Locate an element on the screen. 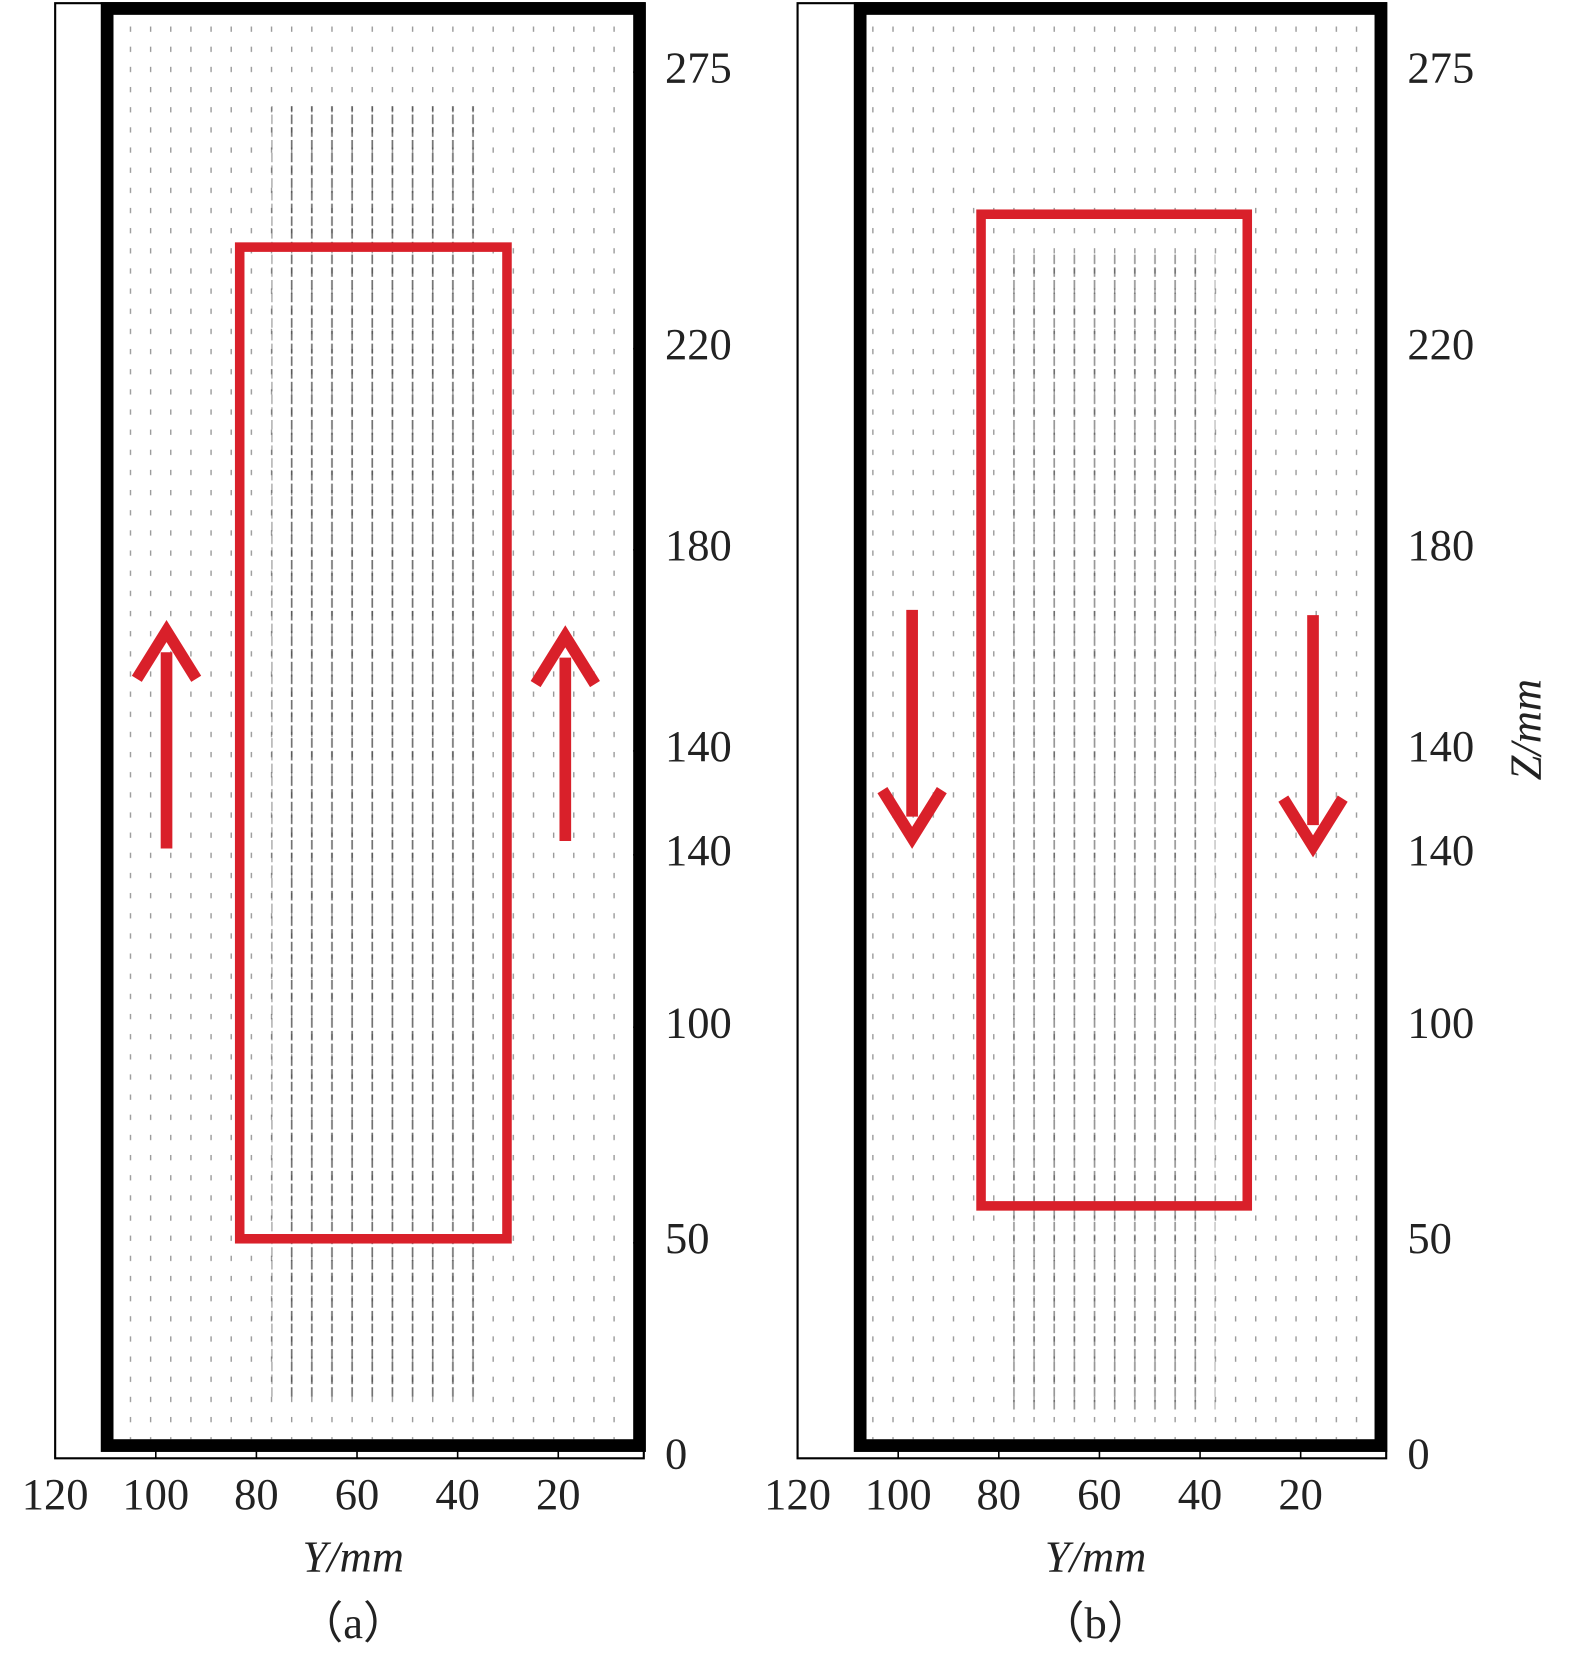  caption: （a） is located at coordinates (353, 1623).